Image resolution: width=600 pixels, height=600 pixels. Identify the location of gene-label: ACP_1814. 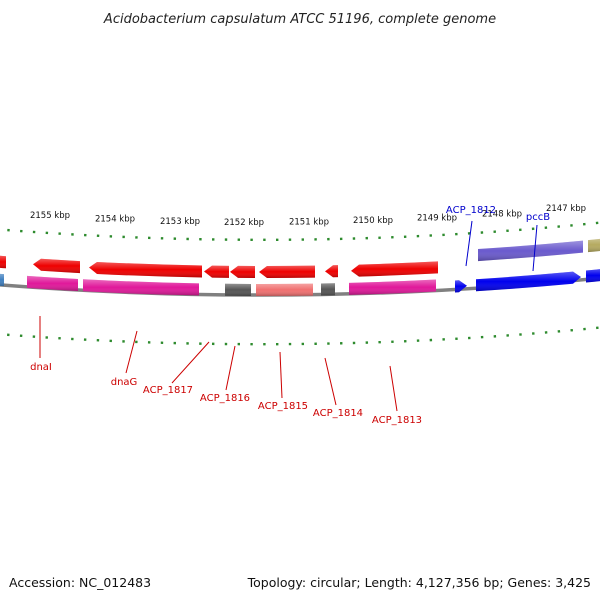
(338, 413).